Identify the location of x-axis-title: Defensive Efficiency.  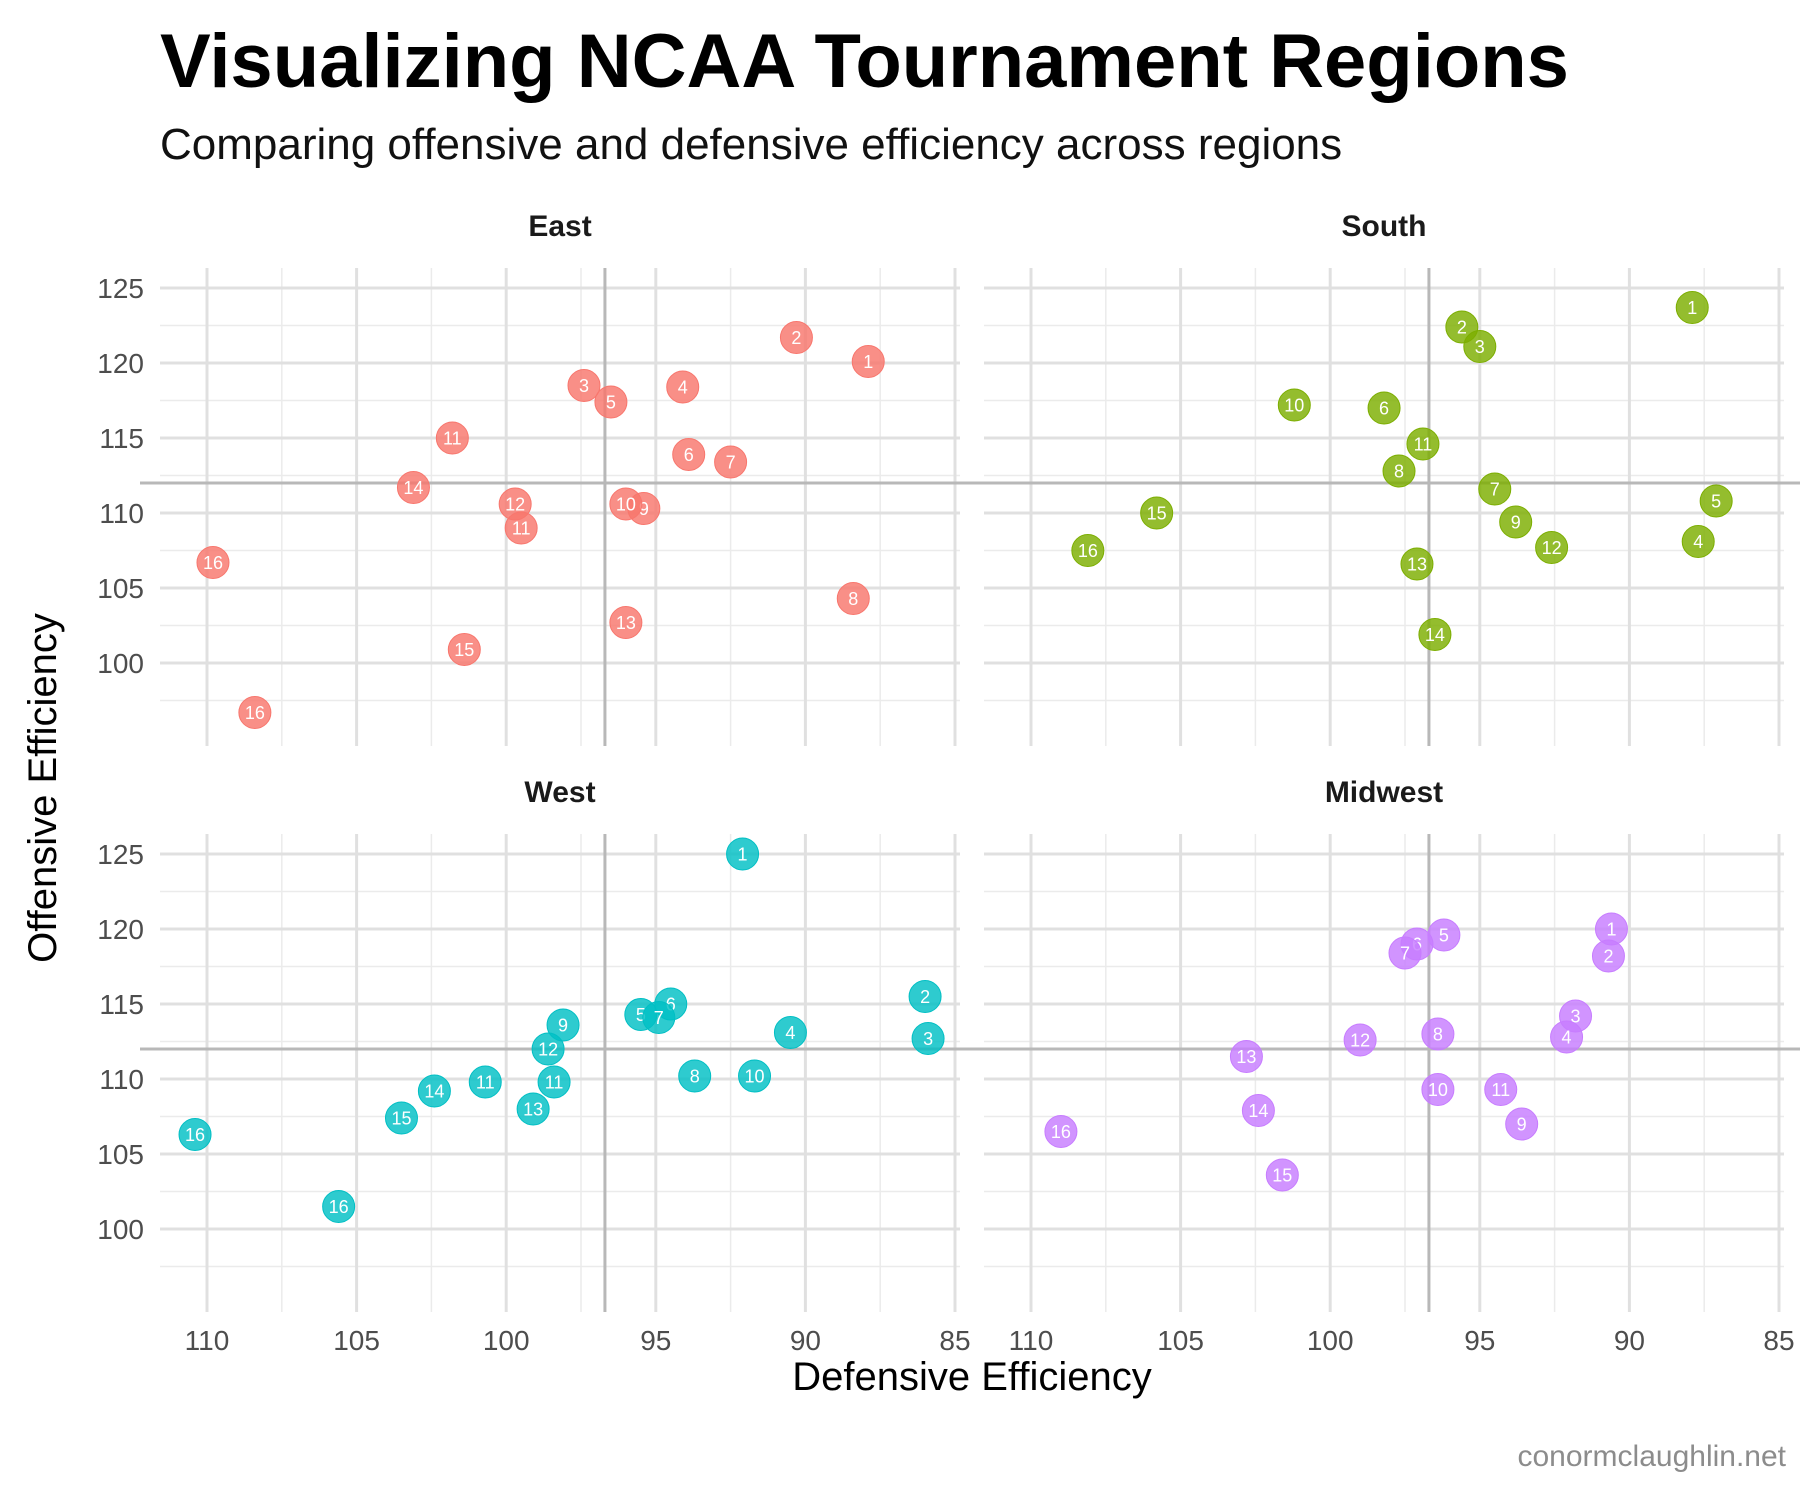
(971, 1377).